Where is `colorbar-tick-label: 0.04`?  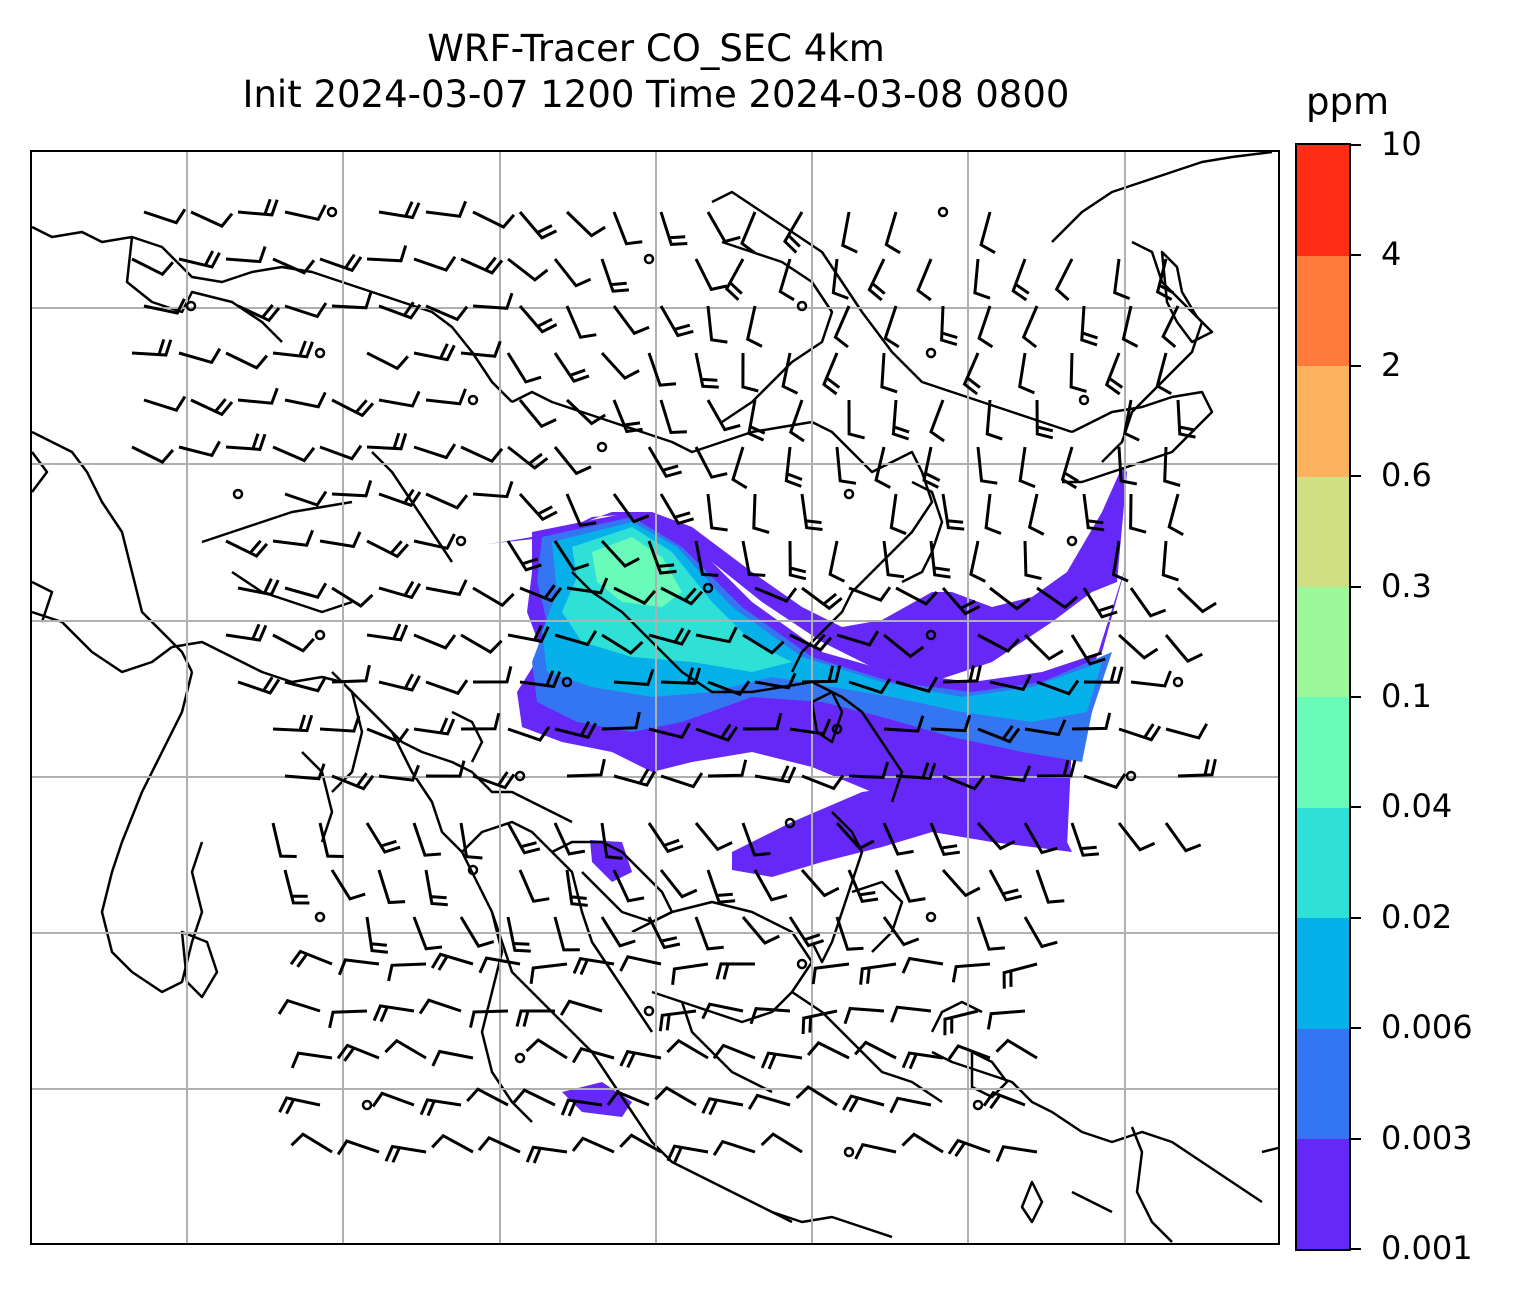
colorbar-tick-label: 0.04 is located at coordinates (1417, 806).